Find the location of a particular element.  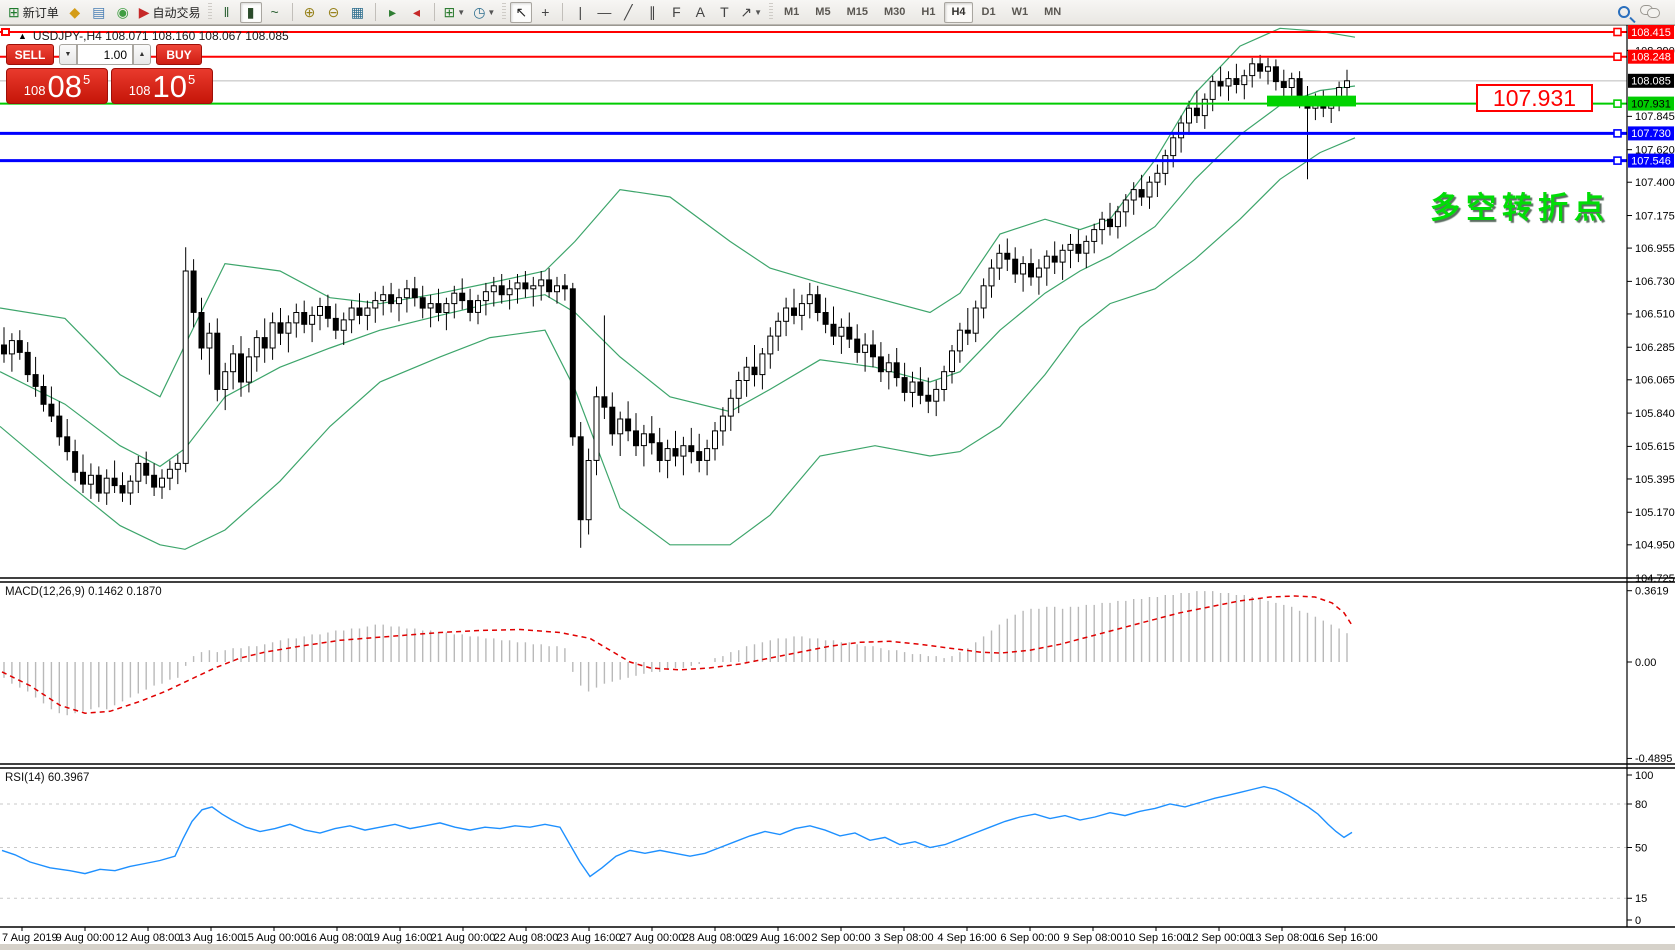

profiles-dropdown: ◷ is located at coordinates (479, 11).